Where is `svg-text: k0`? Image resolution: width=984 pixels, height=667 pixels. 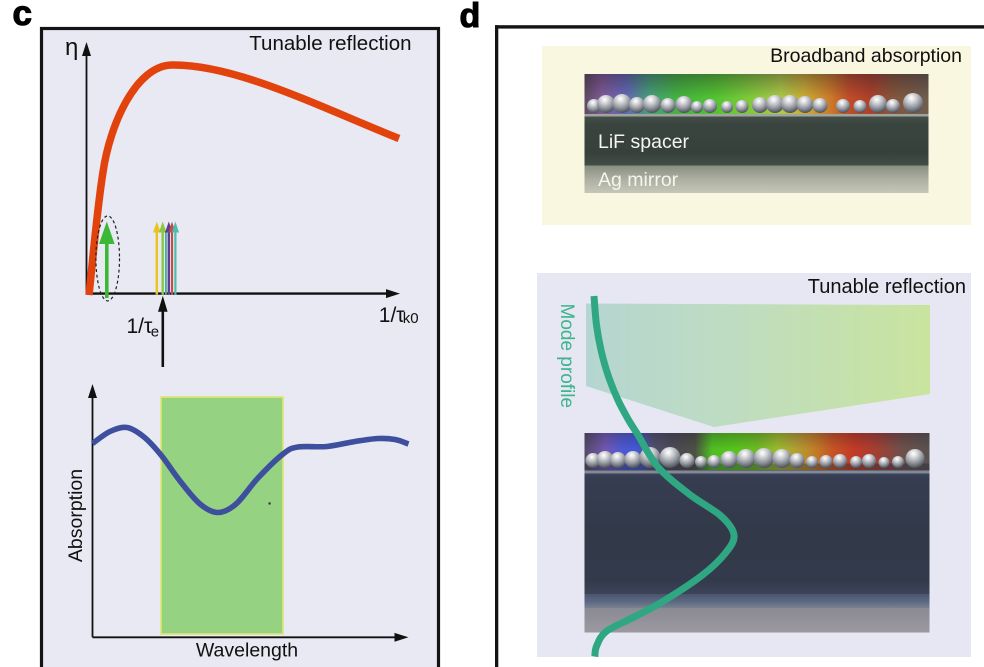
svg-text: k0 is located at coordinates (411, 318).